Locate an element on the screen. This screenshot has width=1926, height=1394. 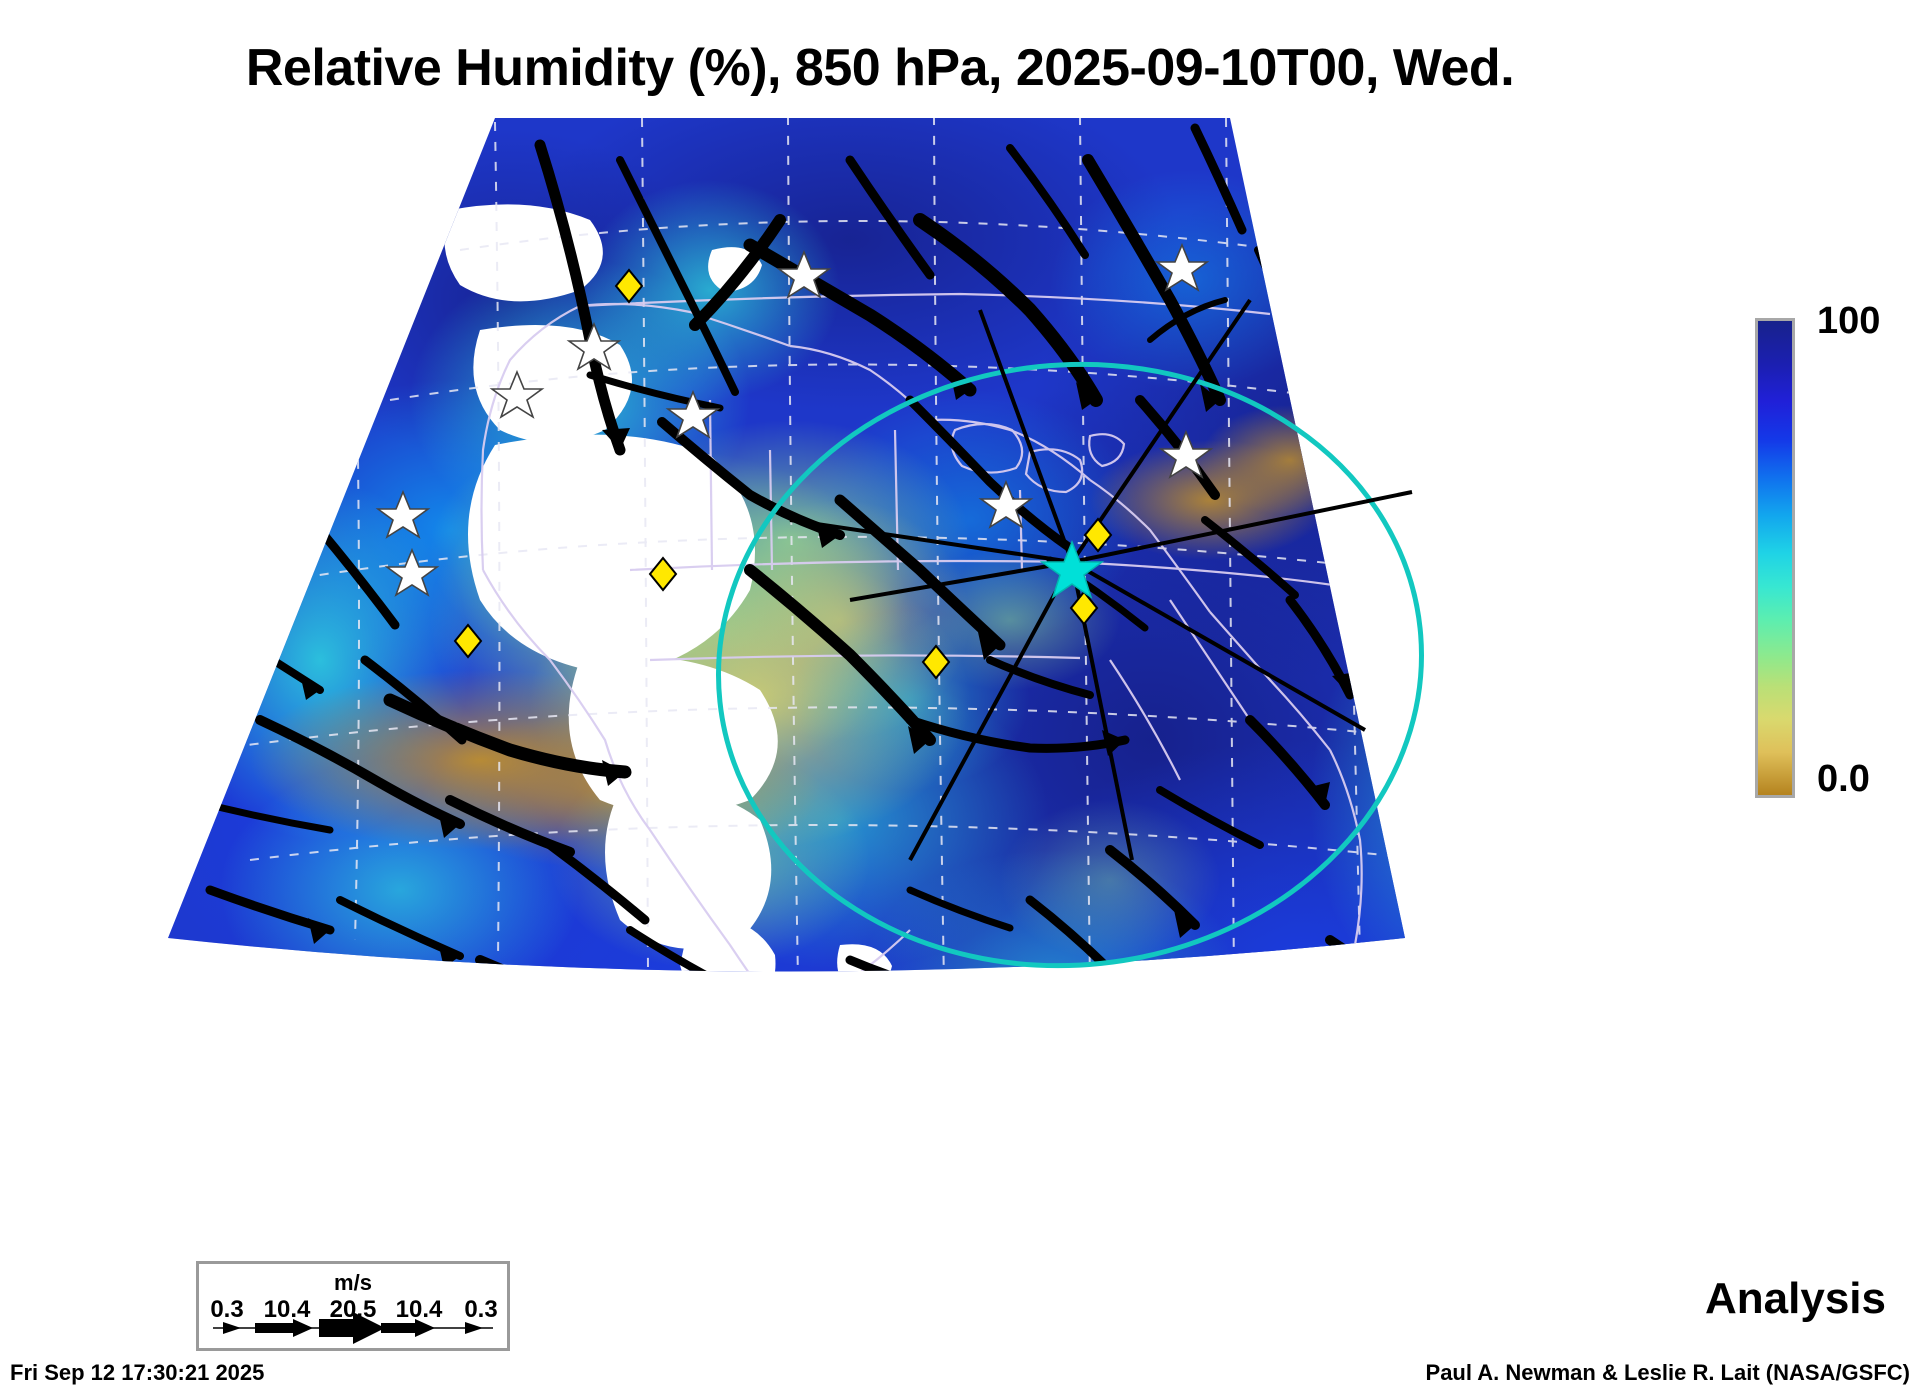
colorbar-min-label: 0.0 is located at coordinates (1843, 779).